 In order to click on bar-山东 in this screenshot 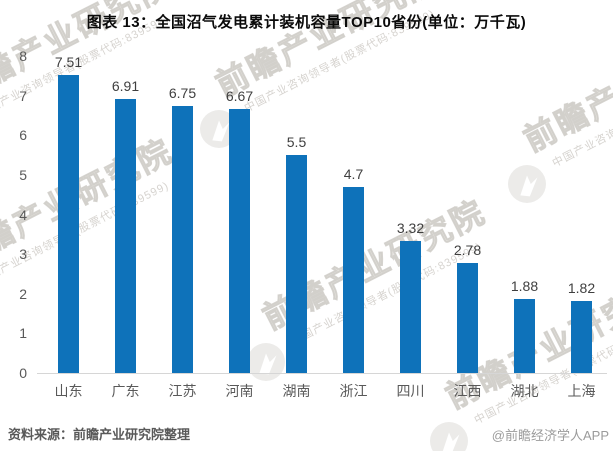, I will do `click(68, 224)`.